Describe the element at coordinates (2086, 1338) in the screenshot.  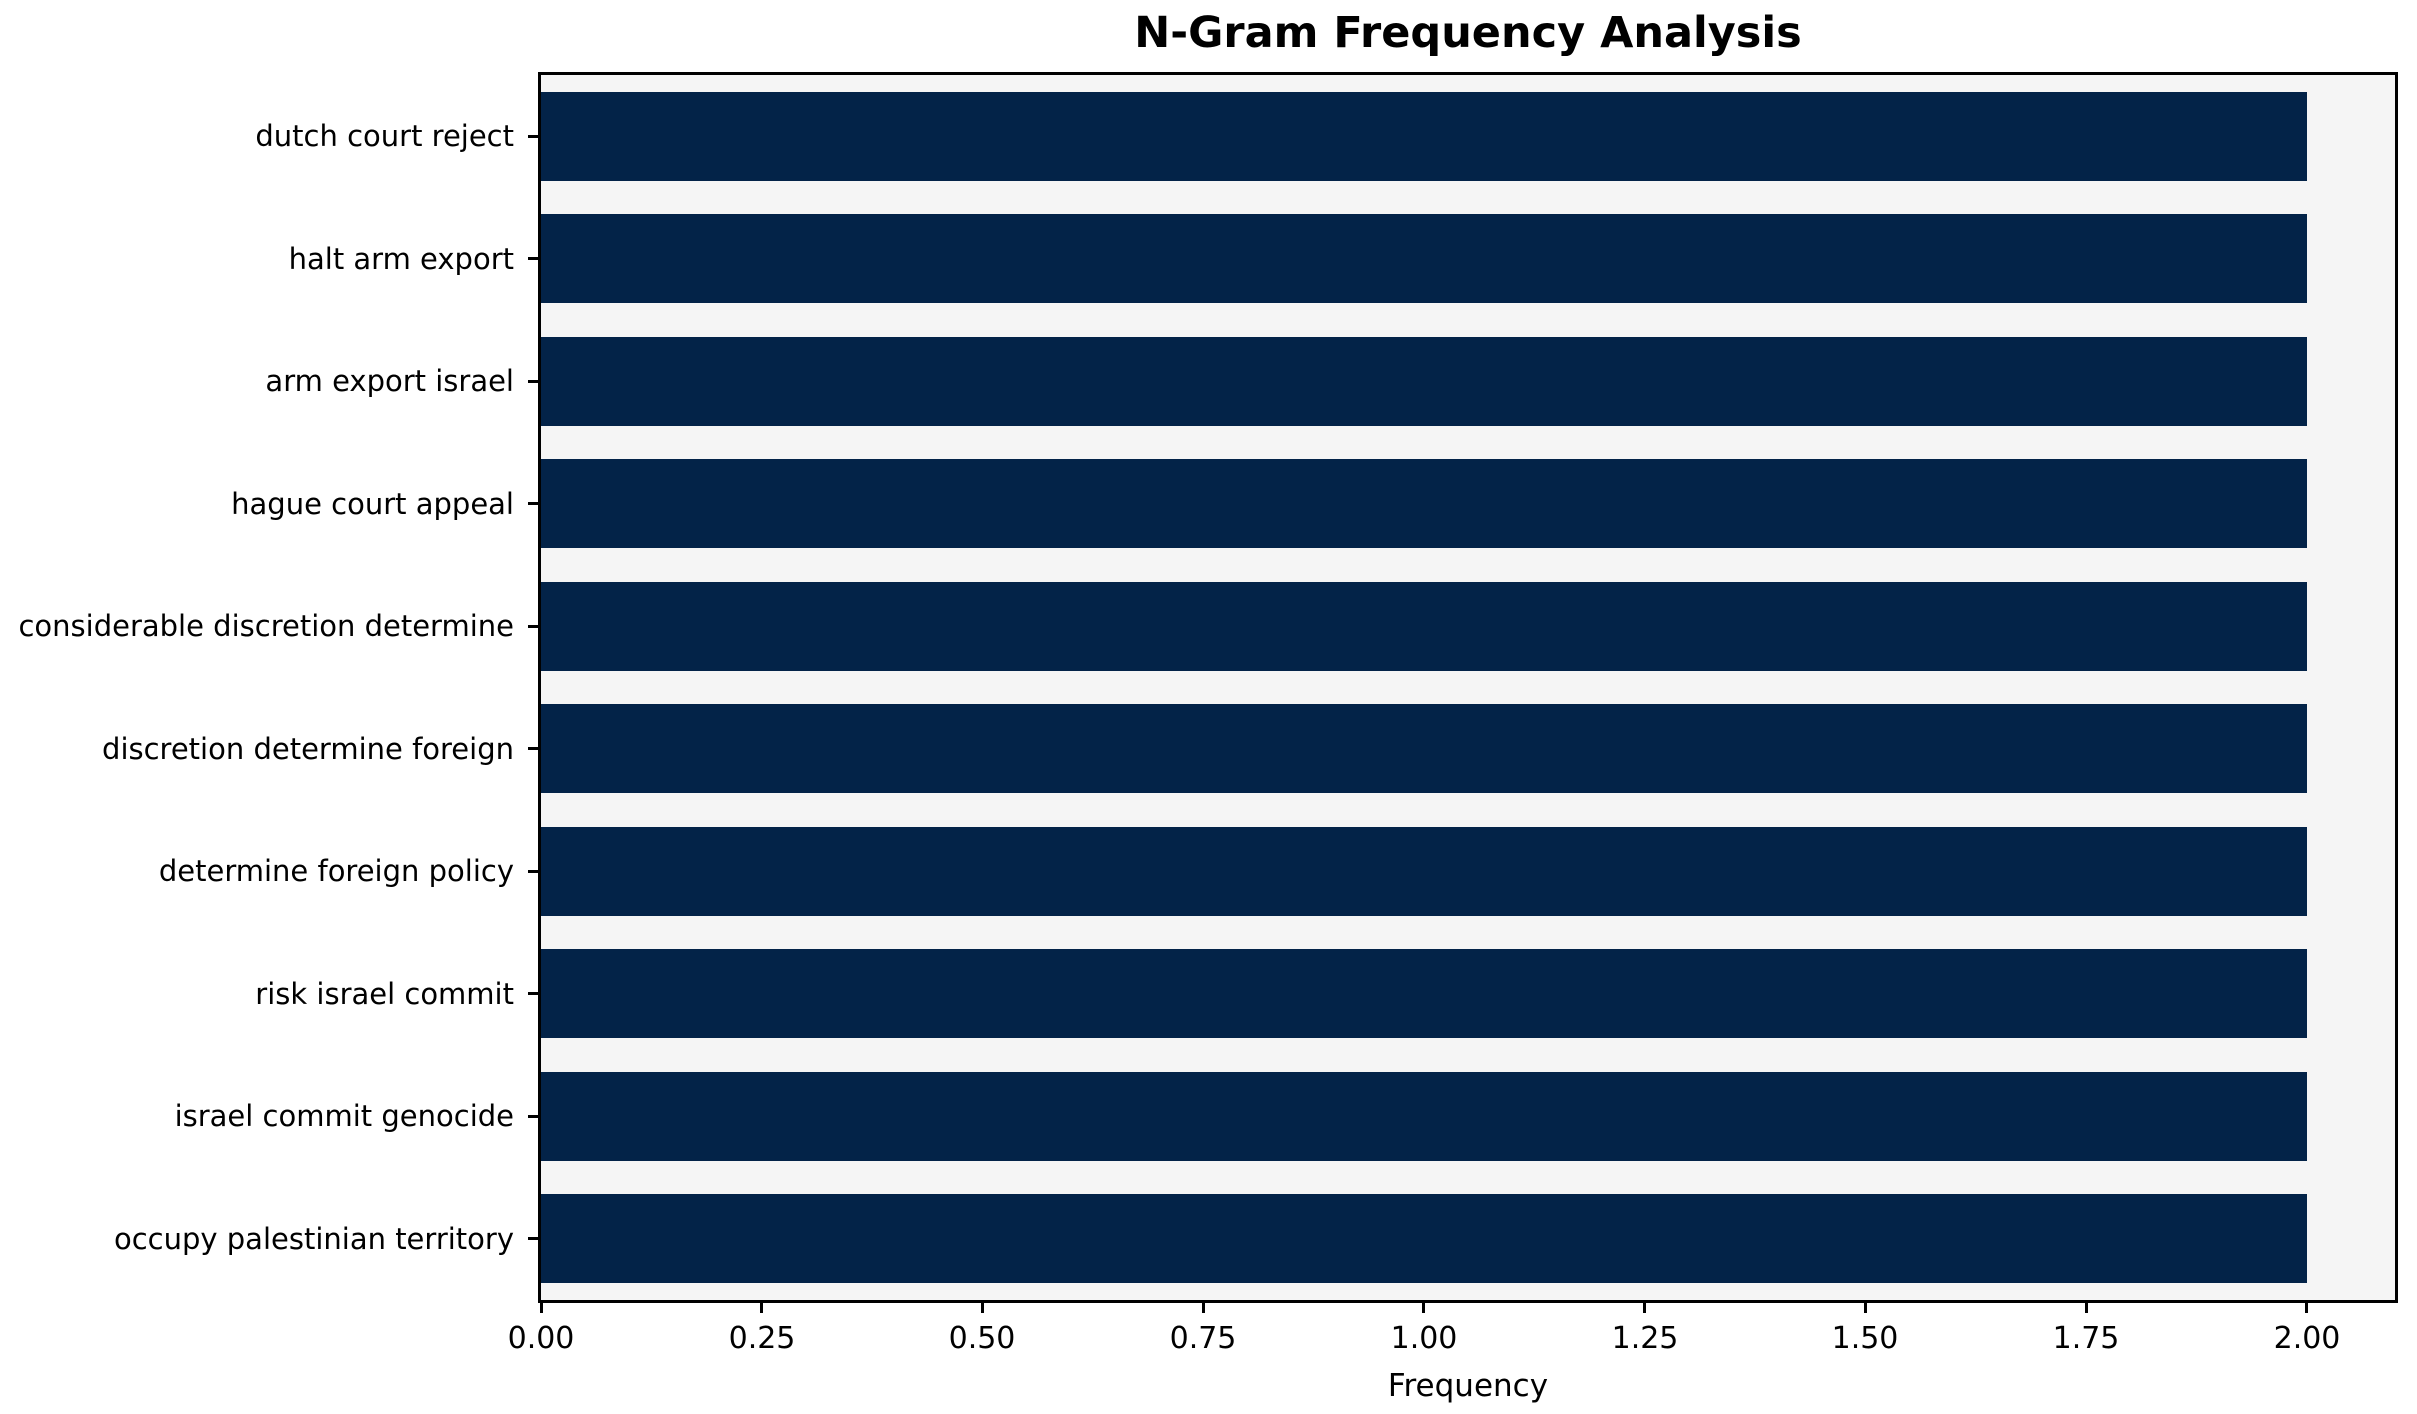
I see `x-tick-label-1.75: 1.75` at that location.